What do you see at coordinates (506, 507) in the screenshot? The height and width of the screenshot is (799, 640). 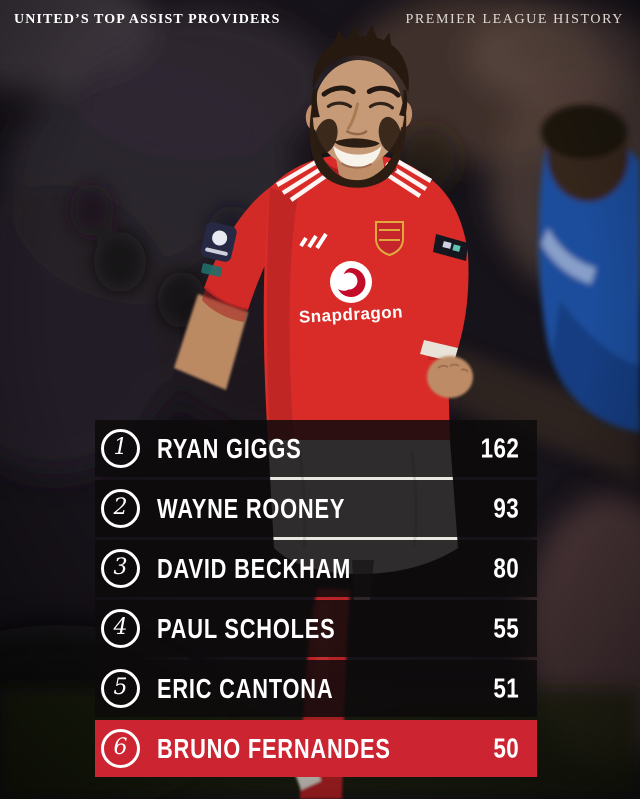 I see `assist-count: 93` at bounding box center [506, 507].